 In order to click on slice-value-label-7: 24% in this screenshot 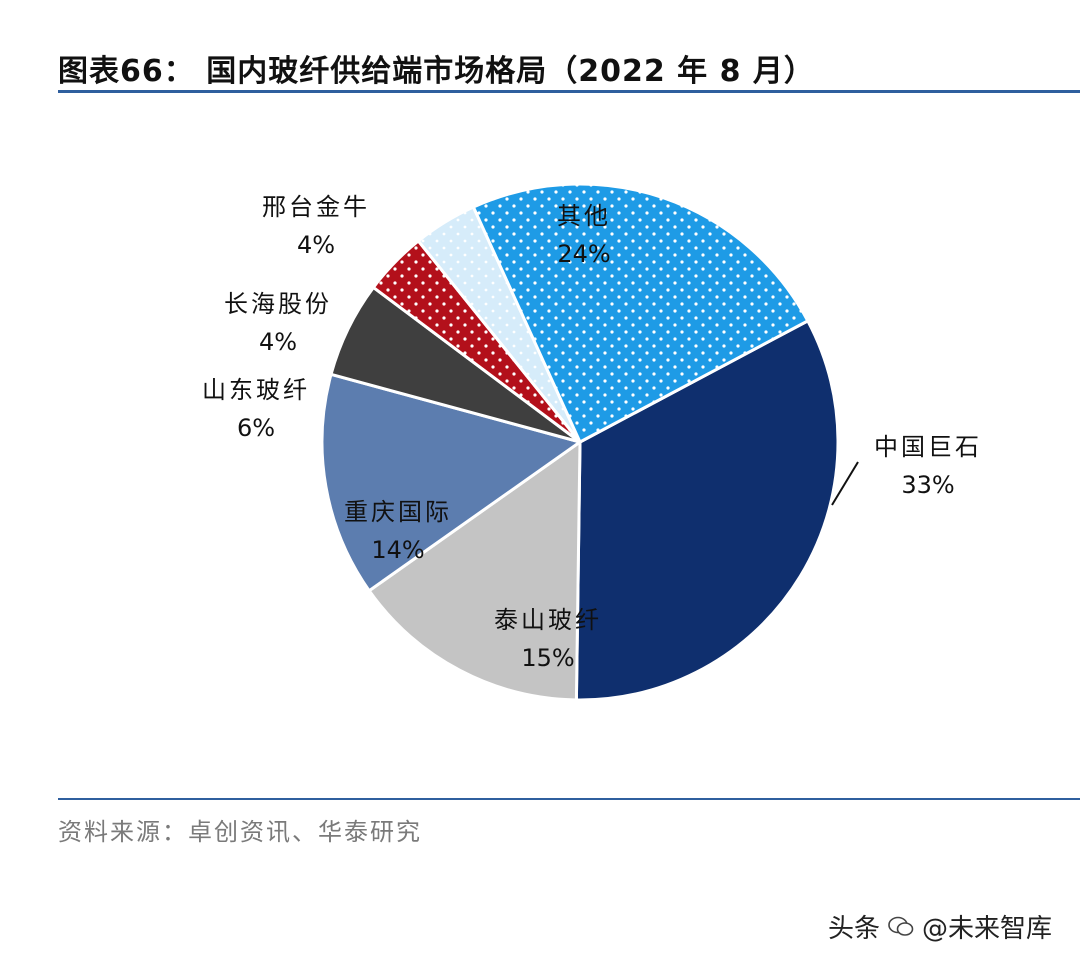, I will do `click(583, 254)`.